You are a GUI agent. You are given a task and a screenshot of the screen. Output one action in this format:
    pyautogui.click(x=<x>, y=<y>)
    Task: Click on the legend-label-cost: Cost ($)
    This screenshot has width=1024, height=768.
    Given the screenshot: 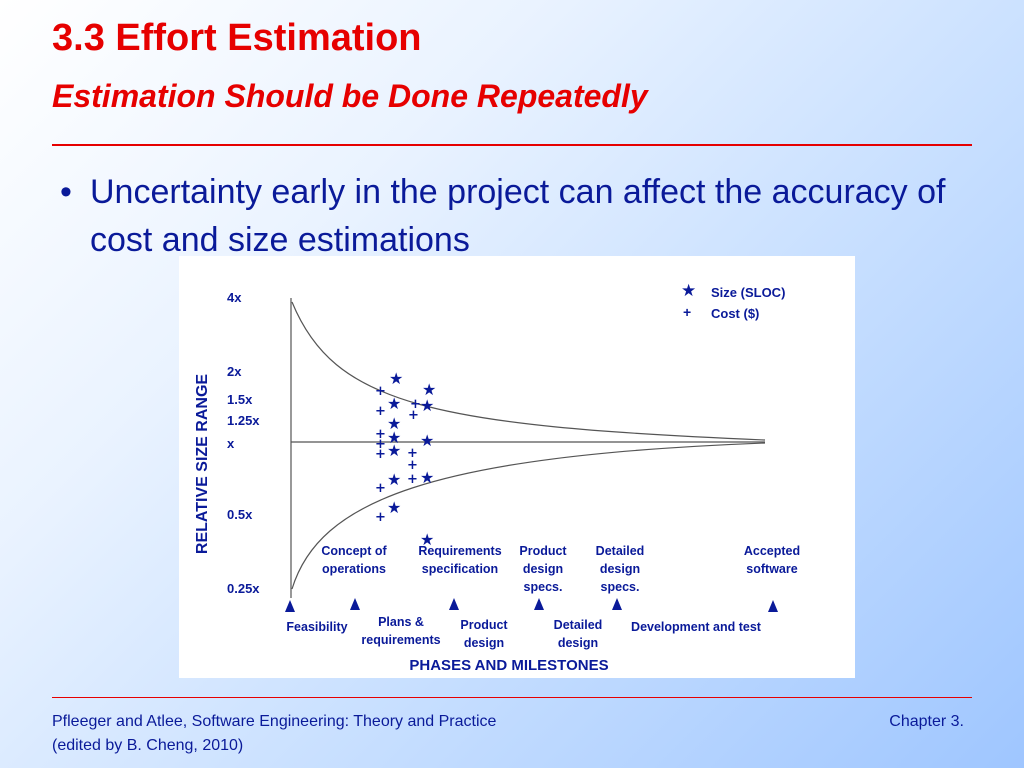 What is the action you would take?
    pyautogui.click(x=735, y=313)
    